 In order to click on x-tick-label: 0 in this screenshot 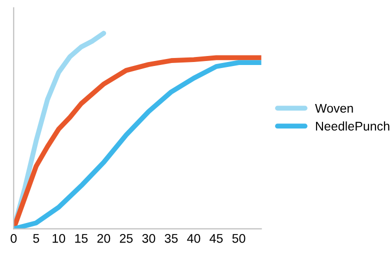, I will do `click(13, 238)`.